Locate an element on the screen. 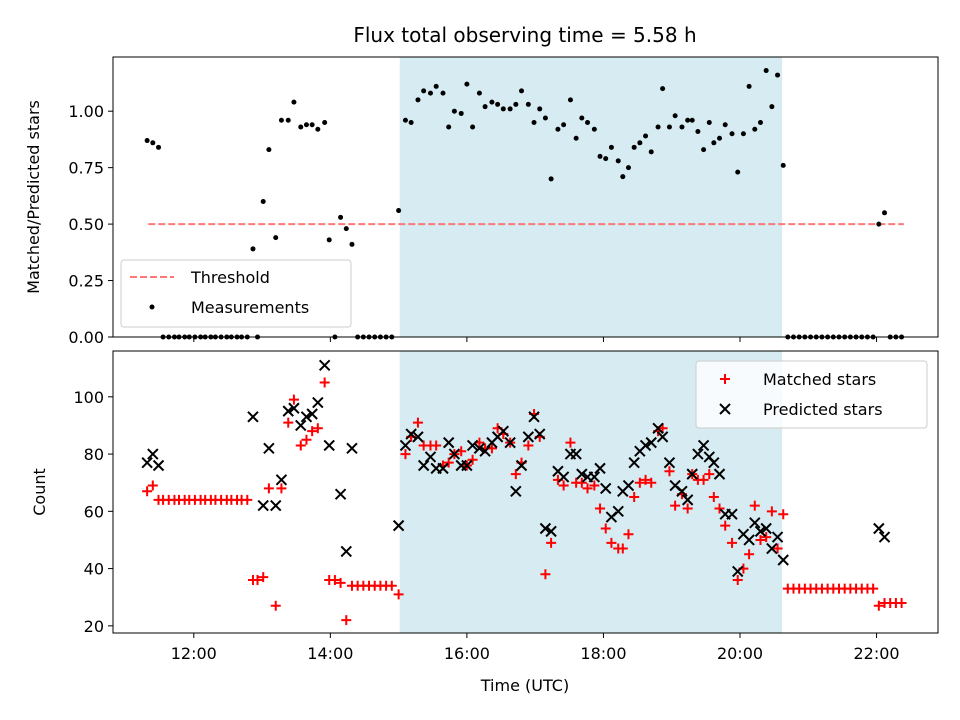 This screenshot has width=960, height=720. legend-matched-swatch is located at coordinates (725, 379).